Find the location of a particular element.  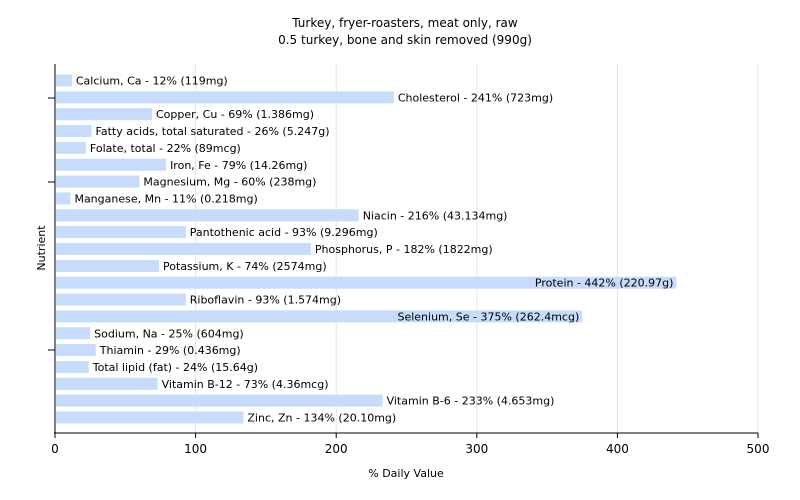

y-axis-label: Nutrient is located at coordinates (41, 248).